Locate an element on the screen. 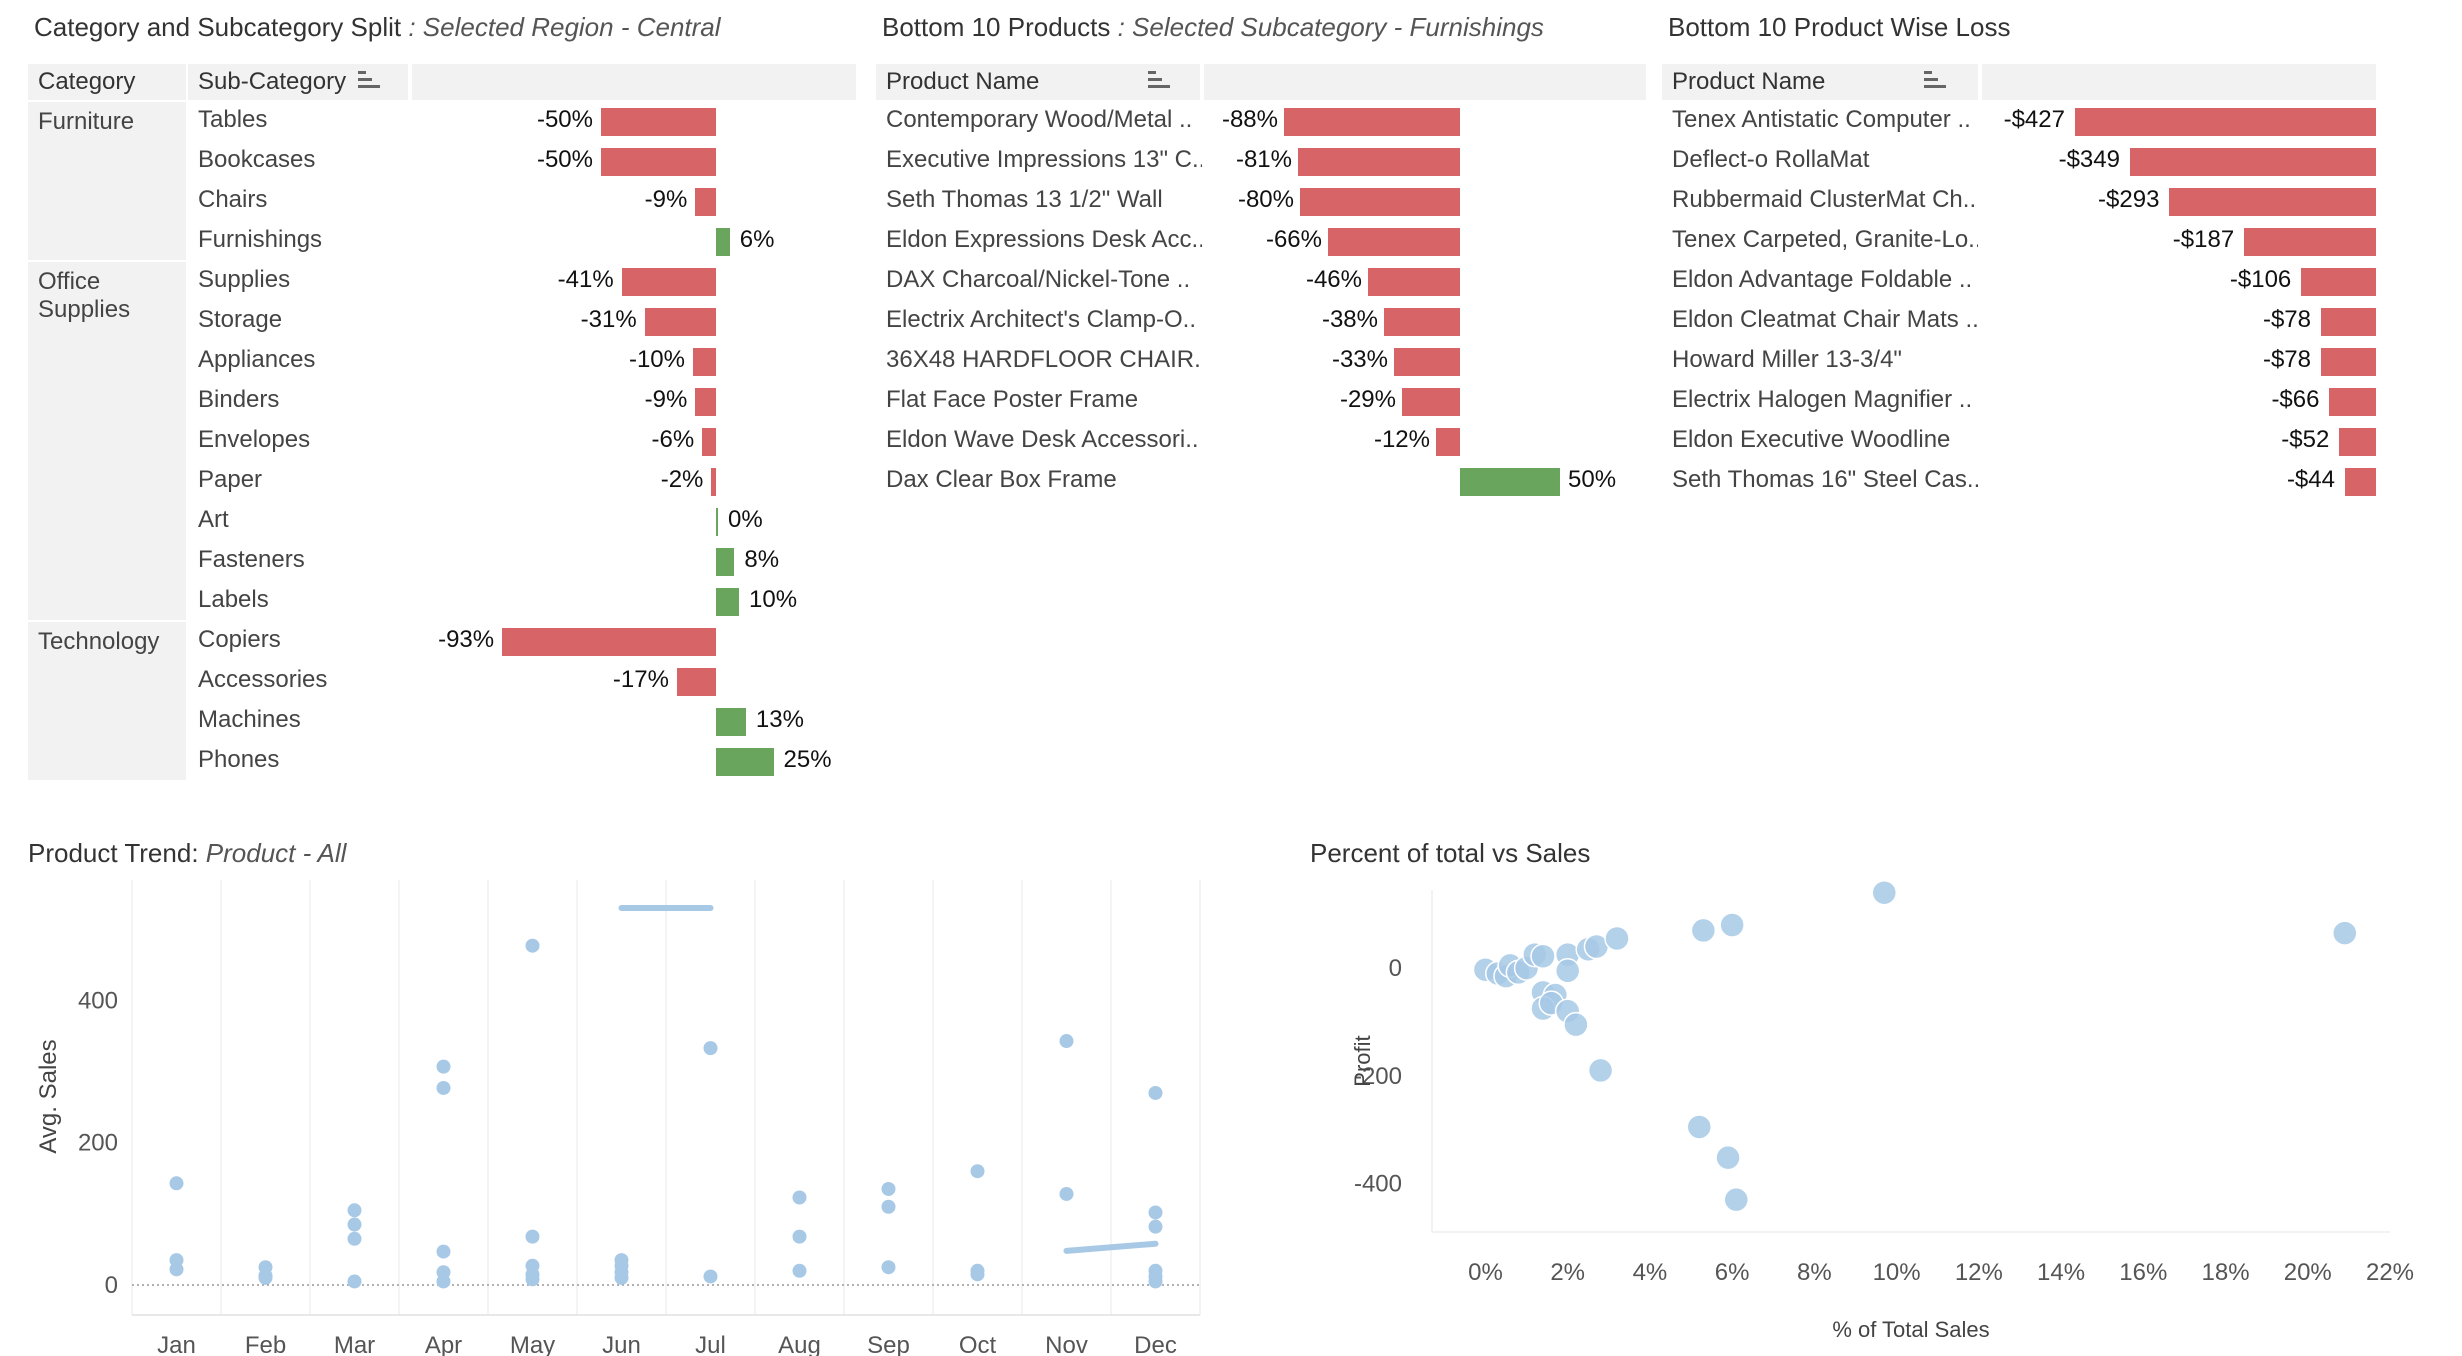  subcategory-label: Machines is located at coordinates (249, 719).